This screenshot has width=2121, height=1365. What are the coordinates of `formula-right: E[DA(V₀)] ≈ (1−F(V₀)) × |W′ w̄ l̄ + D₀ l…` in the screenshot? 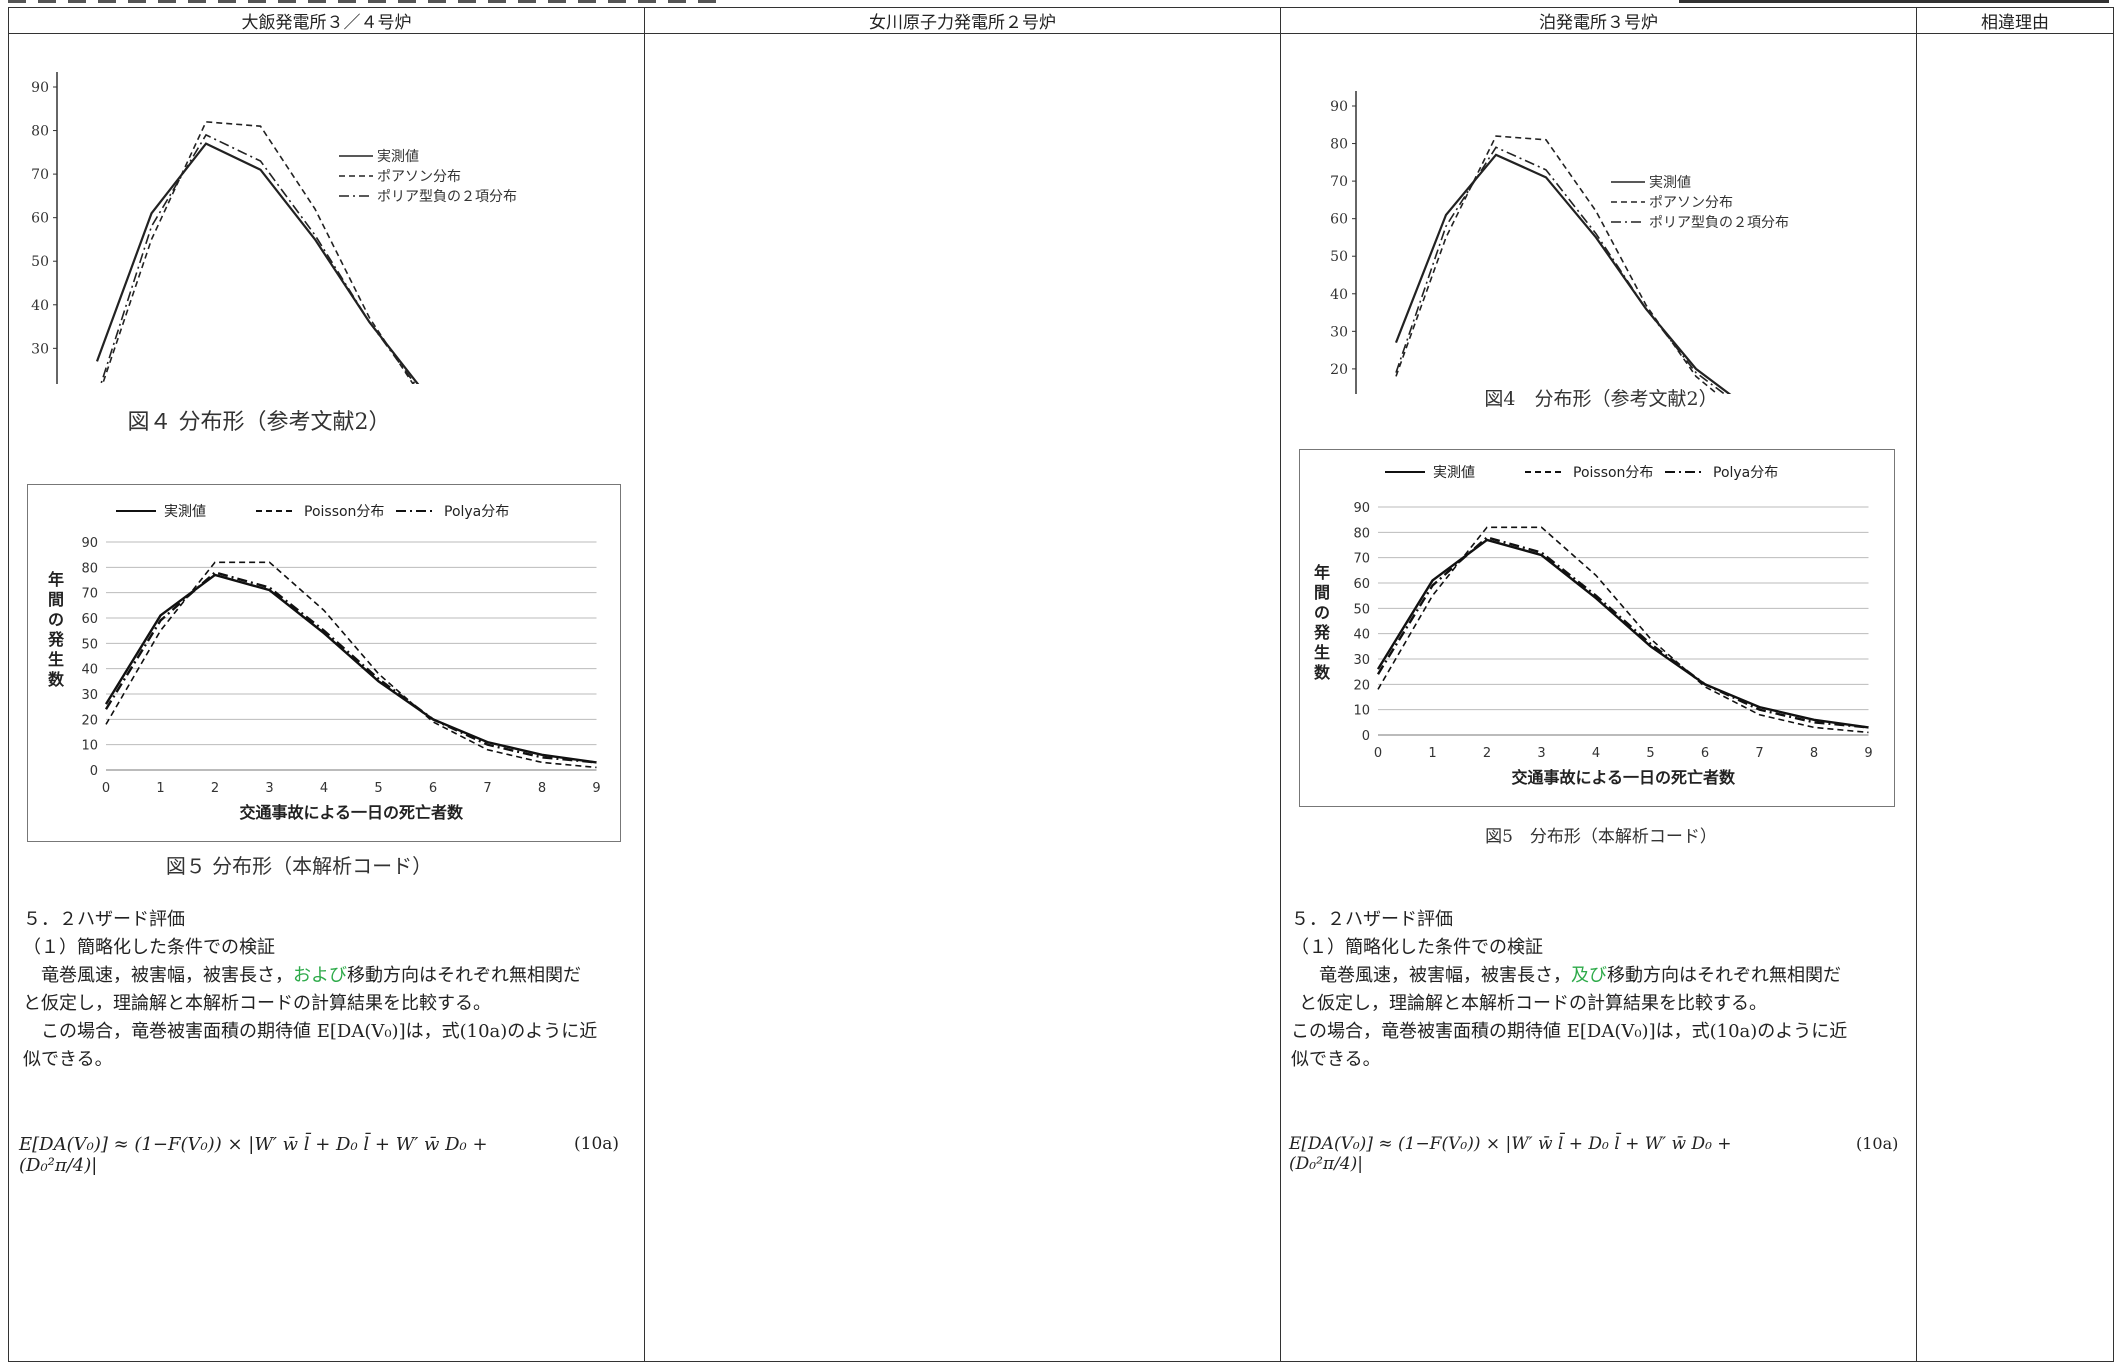 It's located at (1510, 1154).